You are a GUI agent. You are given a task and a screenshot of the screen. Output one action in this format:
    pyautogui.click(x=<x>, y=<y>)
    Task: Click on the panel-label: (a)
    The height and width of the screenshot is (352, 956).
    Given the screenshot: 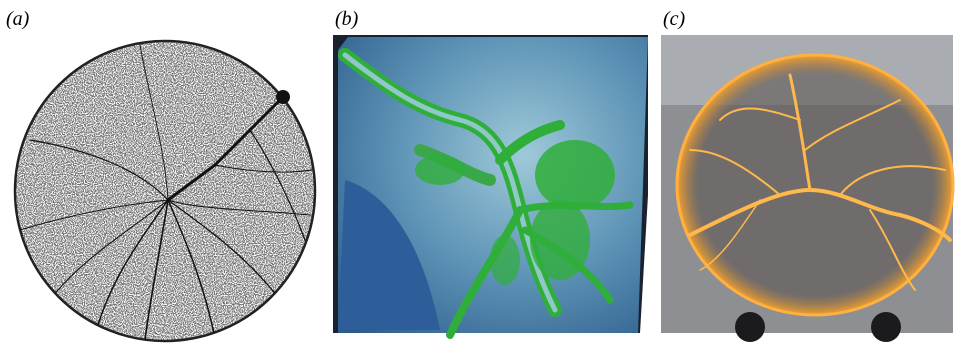 What is the action you would take?
    pyautogui.click(x=18, y=19)
    